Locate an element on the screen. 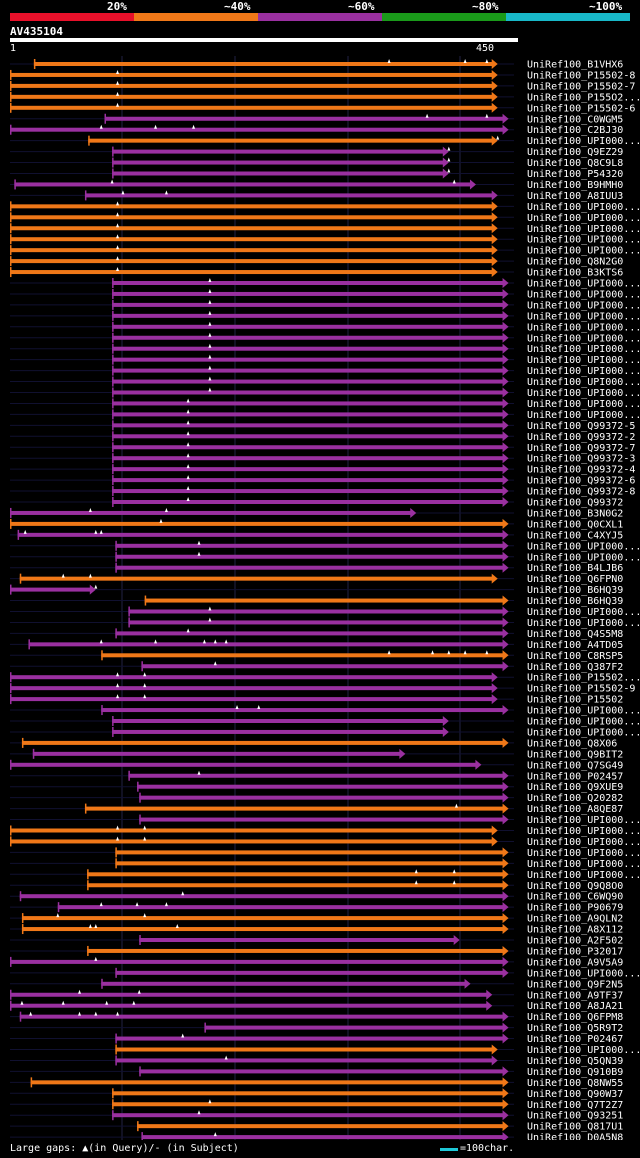 The height and width of the screenshot is (1158, 640). hit-row: UniRef100_Q99372-4 is located at coordinates (322, 470).